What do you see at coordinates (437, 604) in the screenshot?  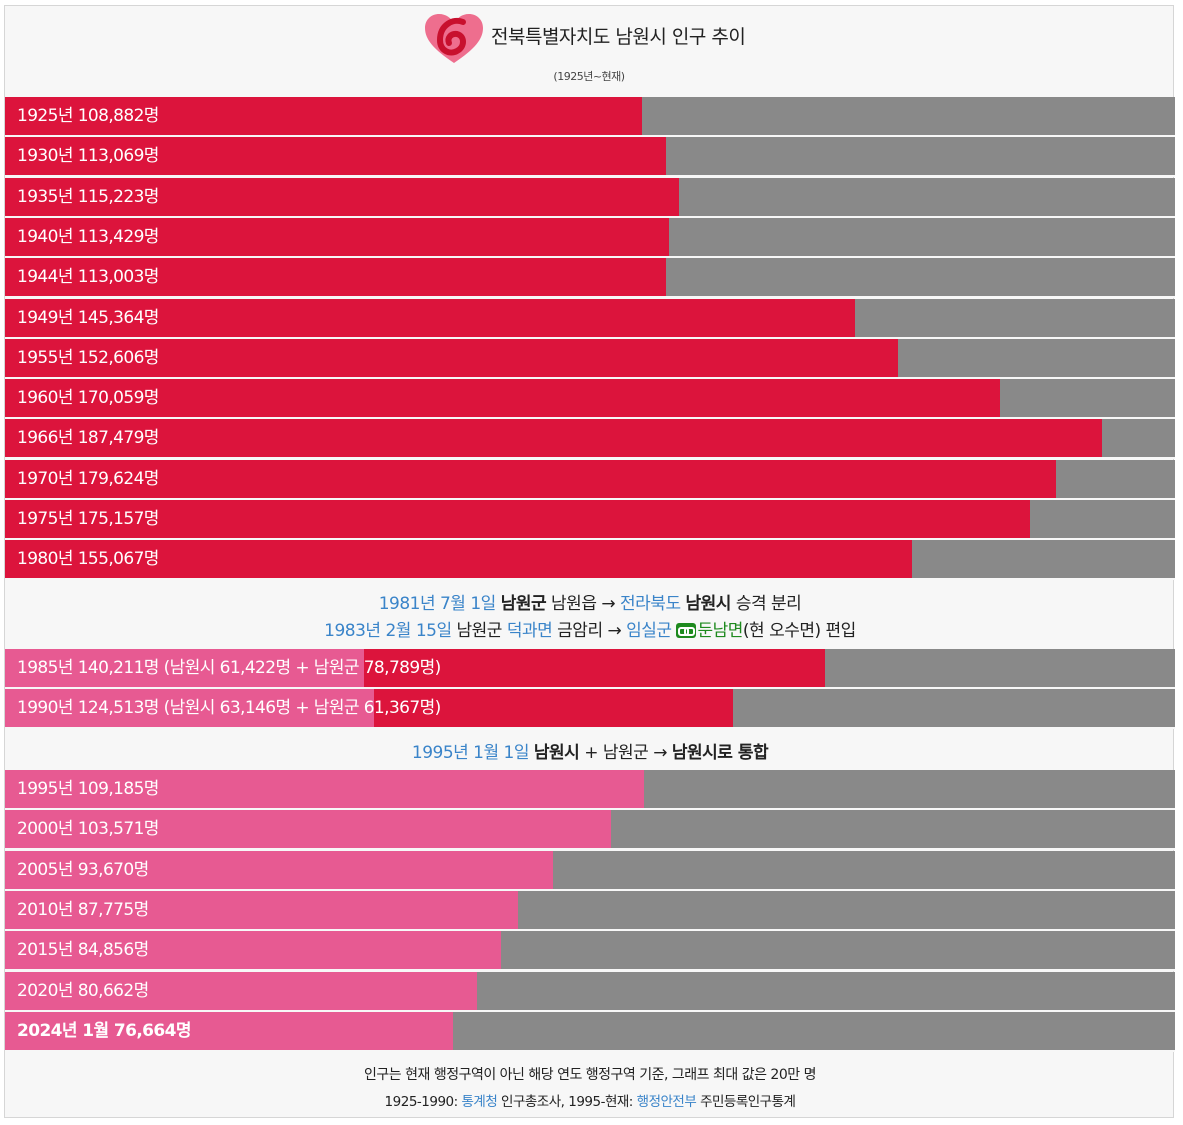 I see `note-1981-date-link: 1981년 7월 1일` at bounding box center [437, 604].